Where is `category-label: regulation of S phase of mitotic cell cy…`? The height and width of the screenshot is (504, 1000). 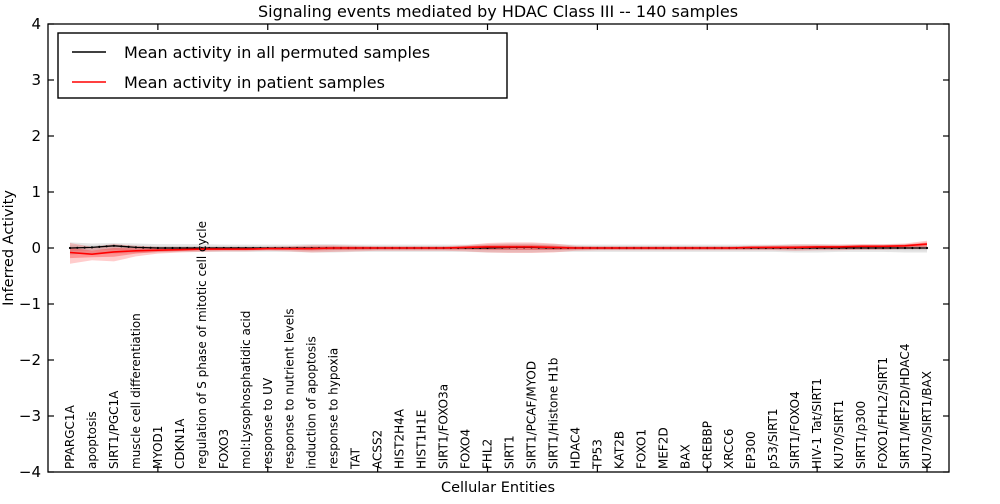
category-label: regulation of S phase of mitotic cell cy… is located at coordinates (202, 345).